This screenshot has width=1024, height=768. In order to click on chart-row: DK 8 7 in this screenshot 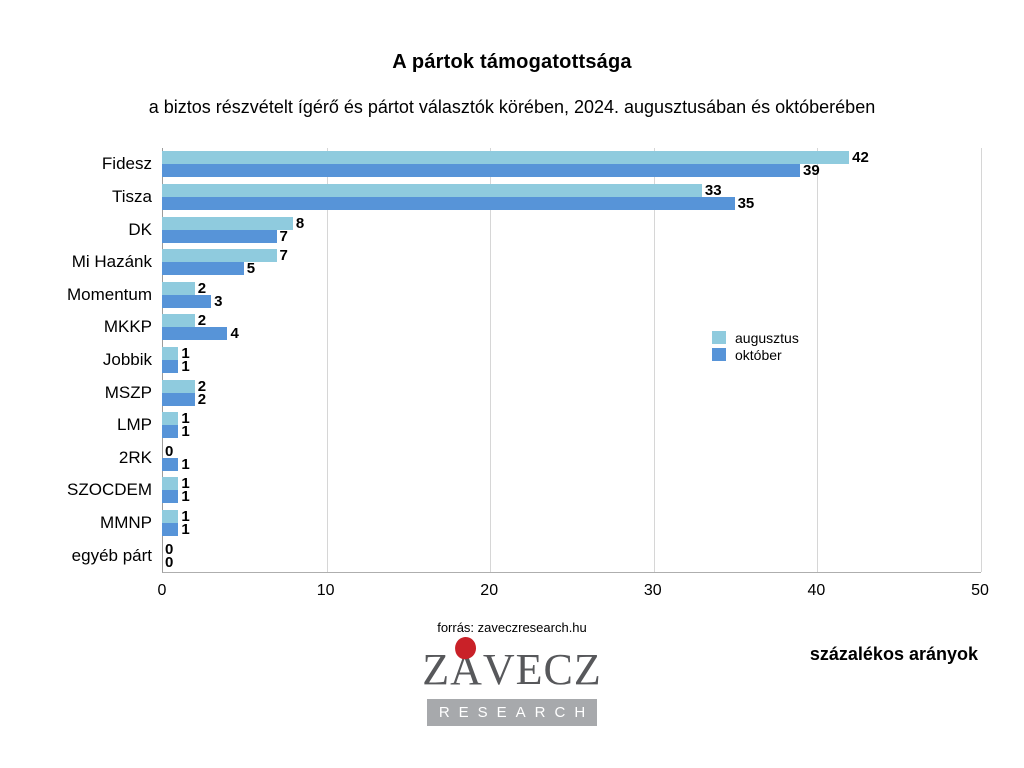, I will do `click(512, 229)`.